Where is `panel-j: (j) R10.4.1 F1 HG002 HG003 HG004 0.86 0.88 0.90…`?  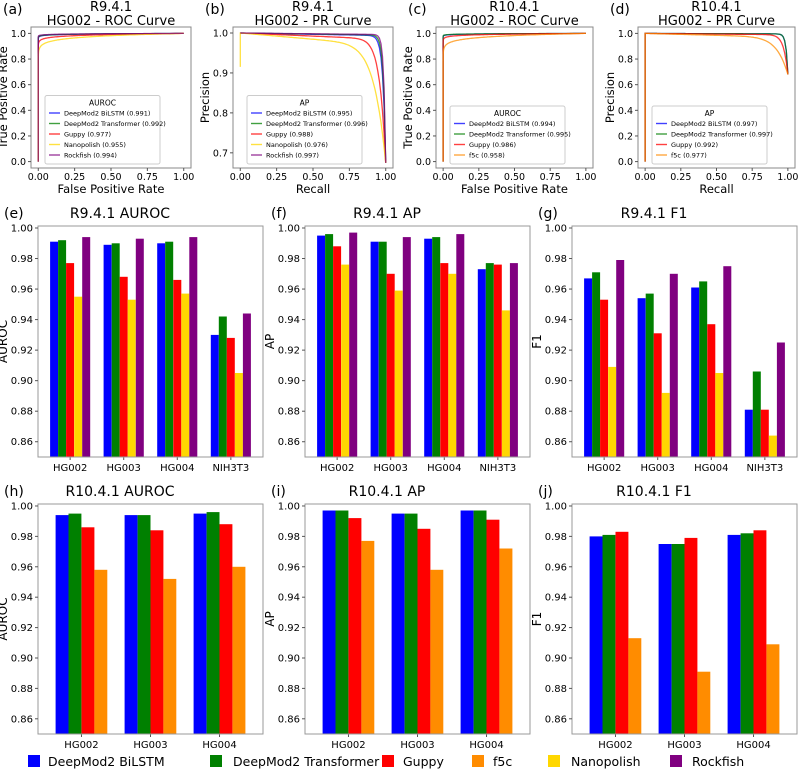 panel-j: (j) R10.4.1 F1 HG002 HG003 HG004 0.86 0.88 0.90… is located at coordinates (664, 617).